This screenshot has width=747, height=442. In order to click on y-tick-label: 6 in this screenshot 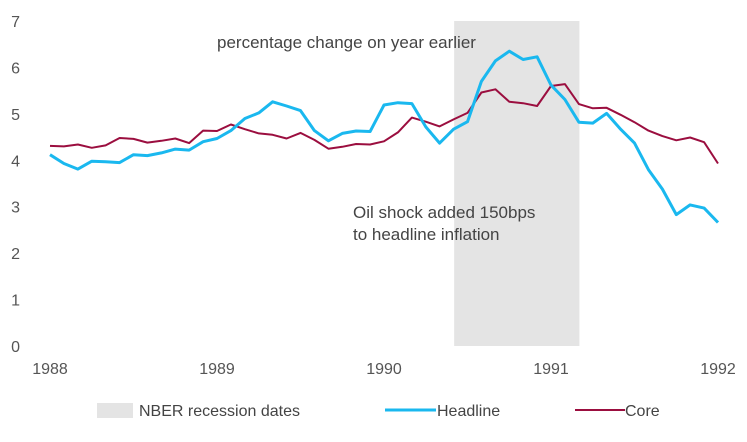, I will do `click(15, 68)`.